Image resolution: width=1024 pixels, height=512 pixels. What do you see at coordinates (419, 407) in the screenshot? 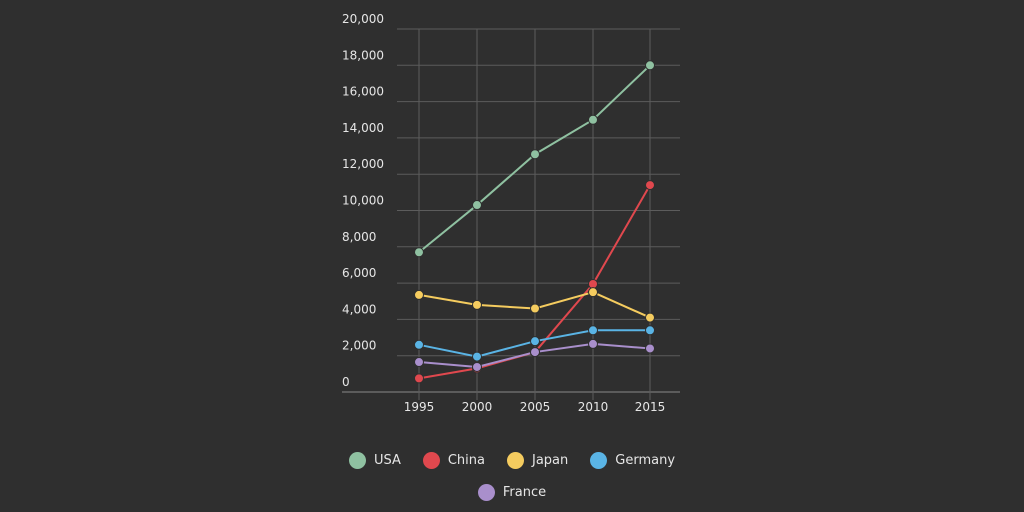
I see `x-tick-label: 1995` at bounding box center [419, 407].